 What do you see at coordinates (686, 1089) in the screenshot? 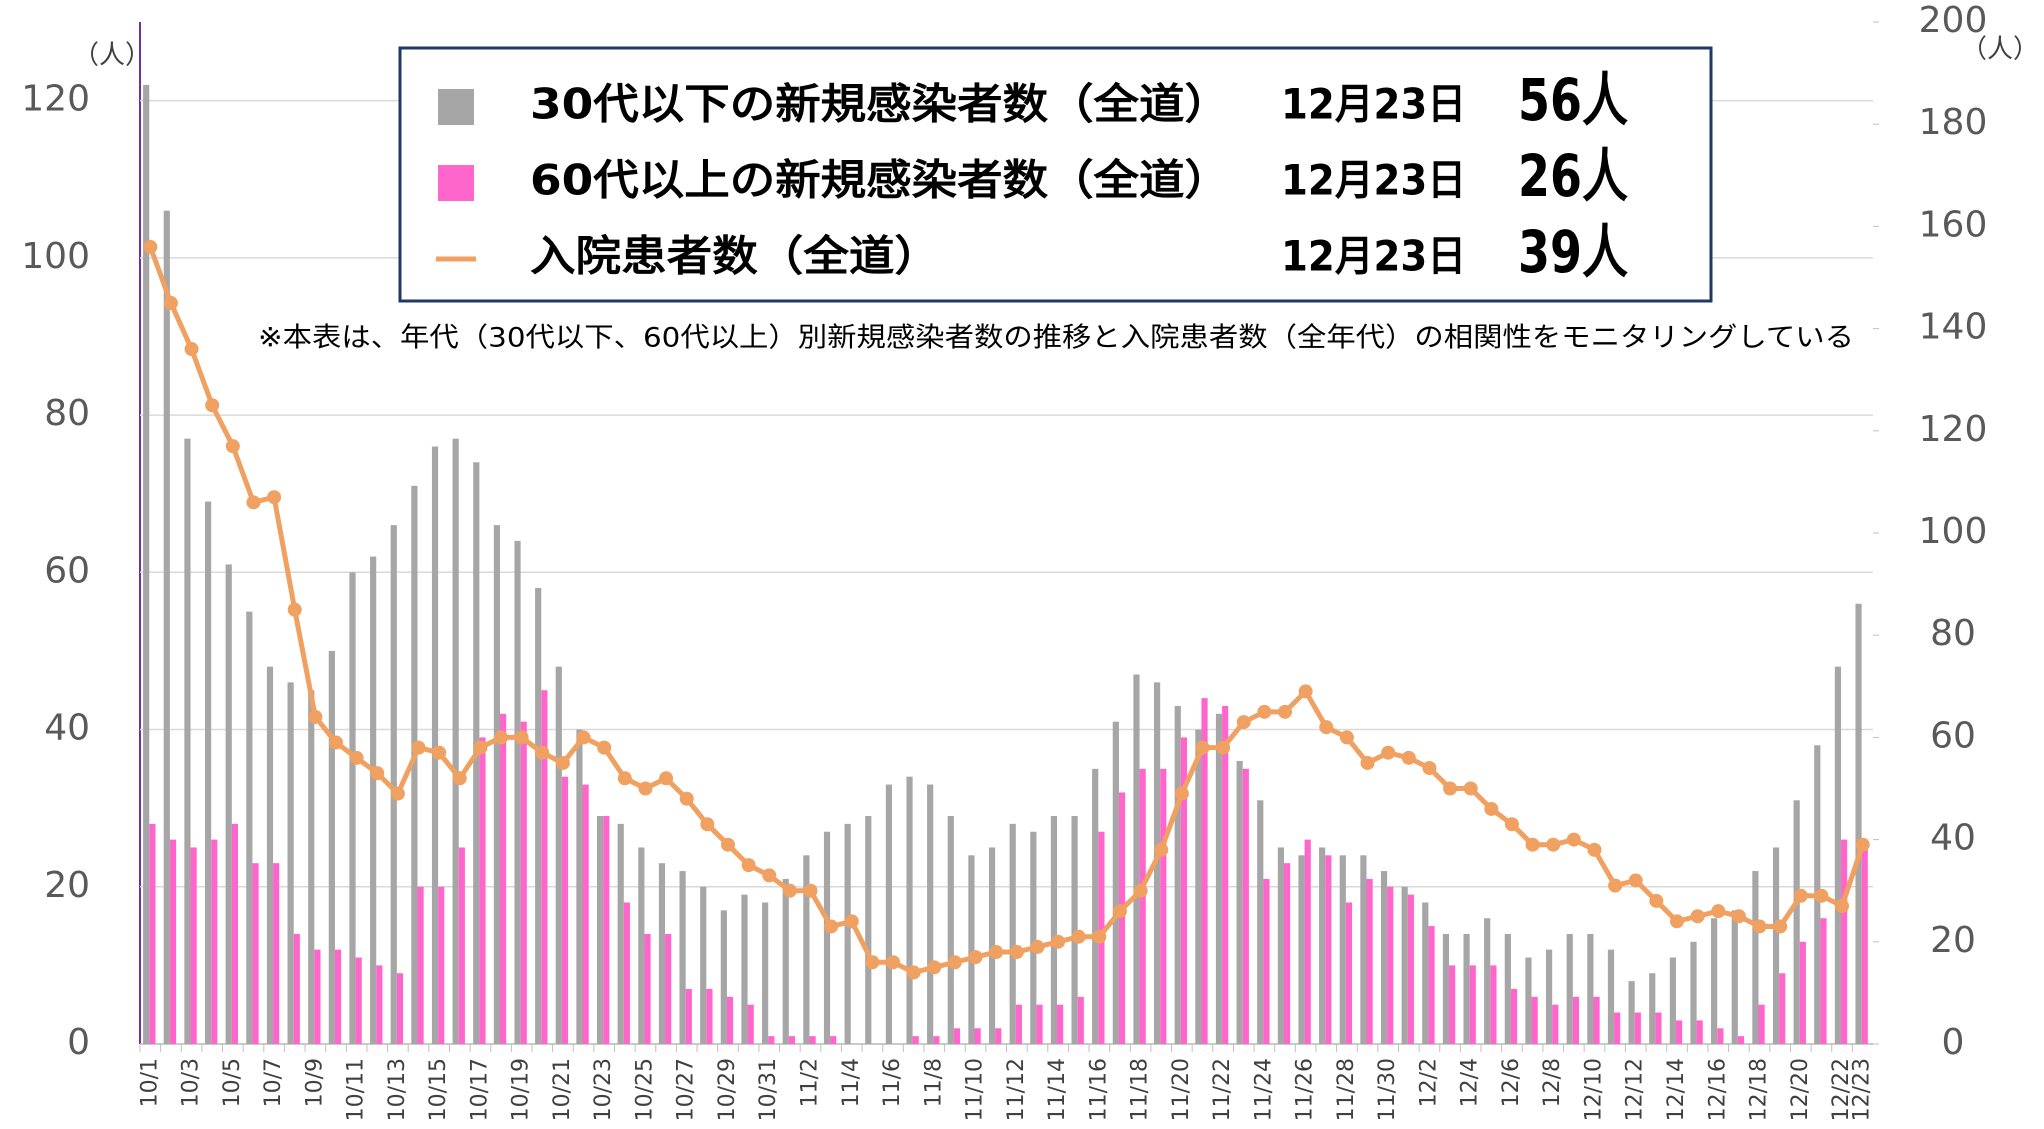
I see `x-tick-label: 10/27` at bounding box center [686, 1089].